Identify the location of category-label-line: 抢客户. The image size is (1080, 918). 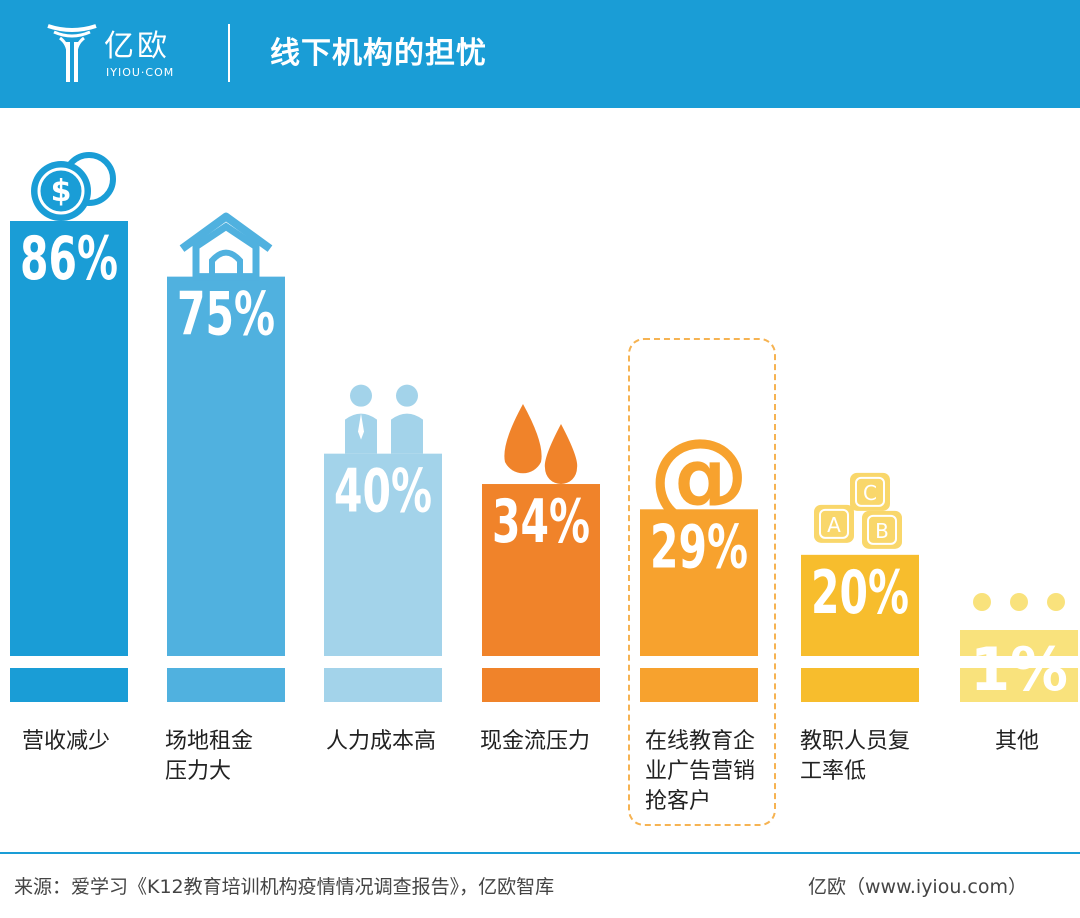
(678, 801).